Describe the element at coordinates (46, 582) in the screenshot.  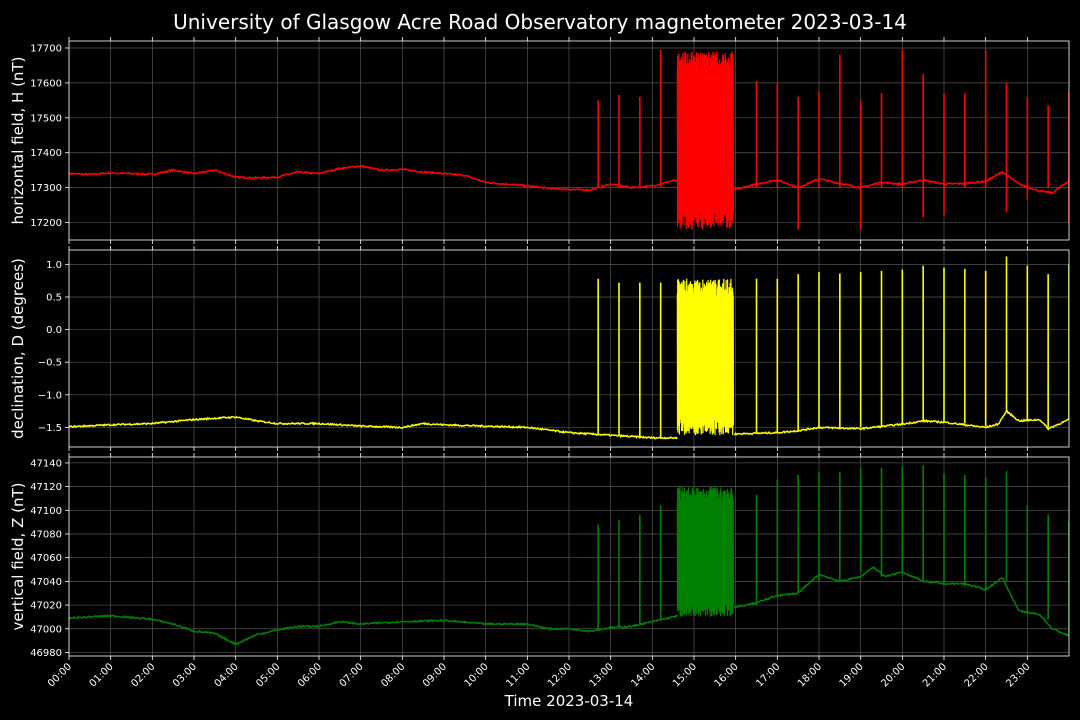
I see `y-tick-label: 47040` at that location.